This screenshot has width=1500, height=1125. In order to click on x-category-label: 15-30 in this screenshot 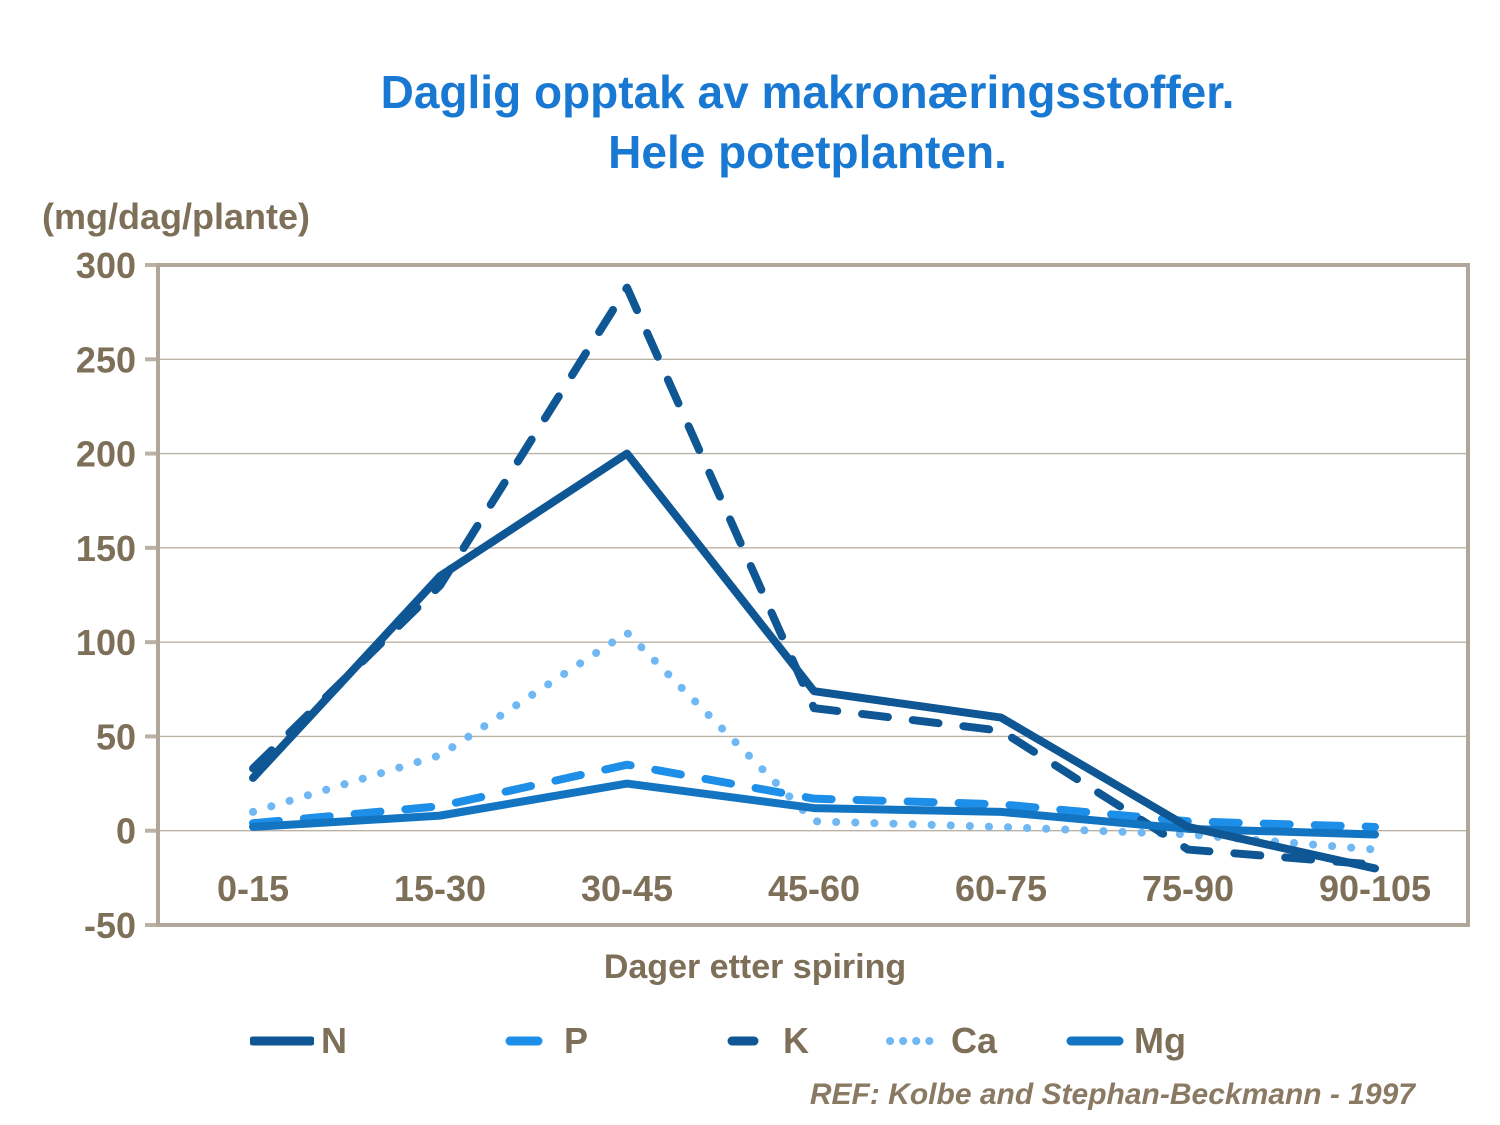, I will do `click(440, 888)`.